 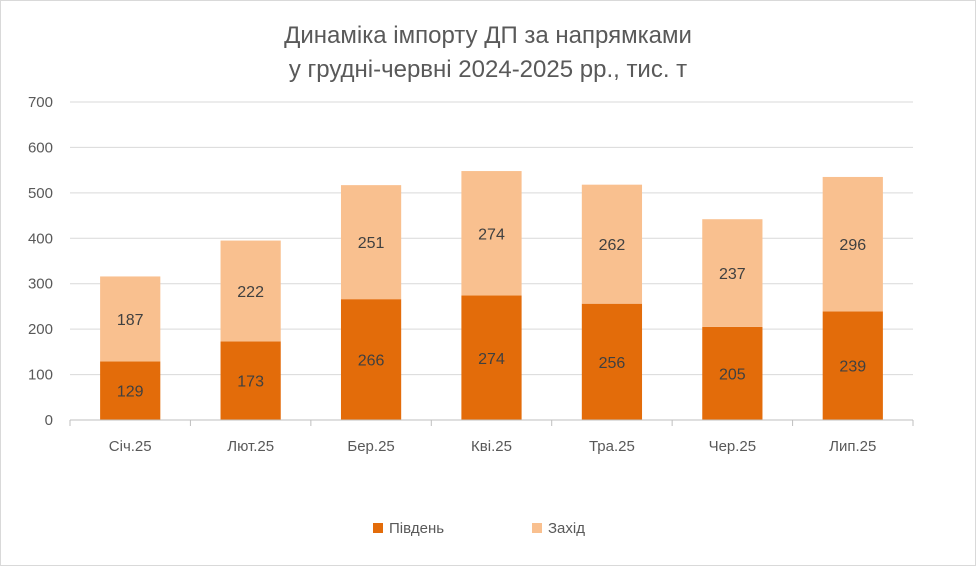 I want to click on y-tick-label: 200, so click(x=40, y=329).